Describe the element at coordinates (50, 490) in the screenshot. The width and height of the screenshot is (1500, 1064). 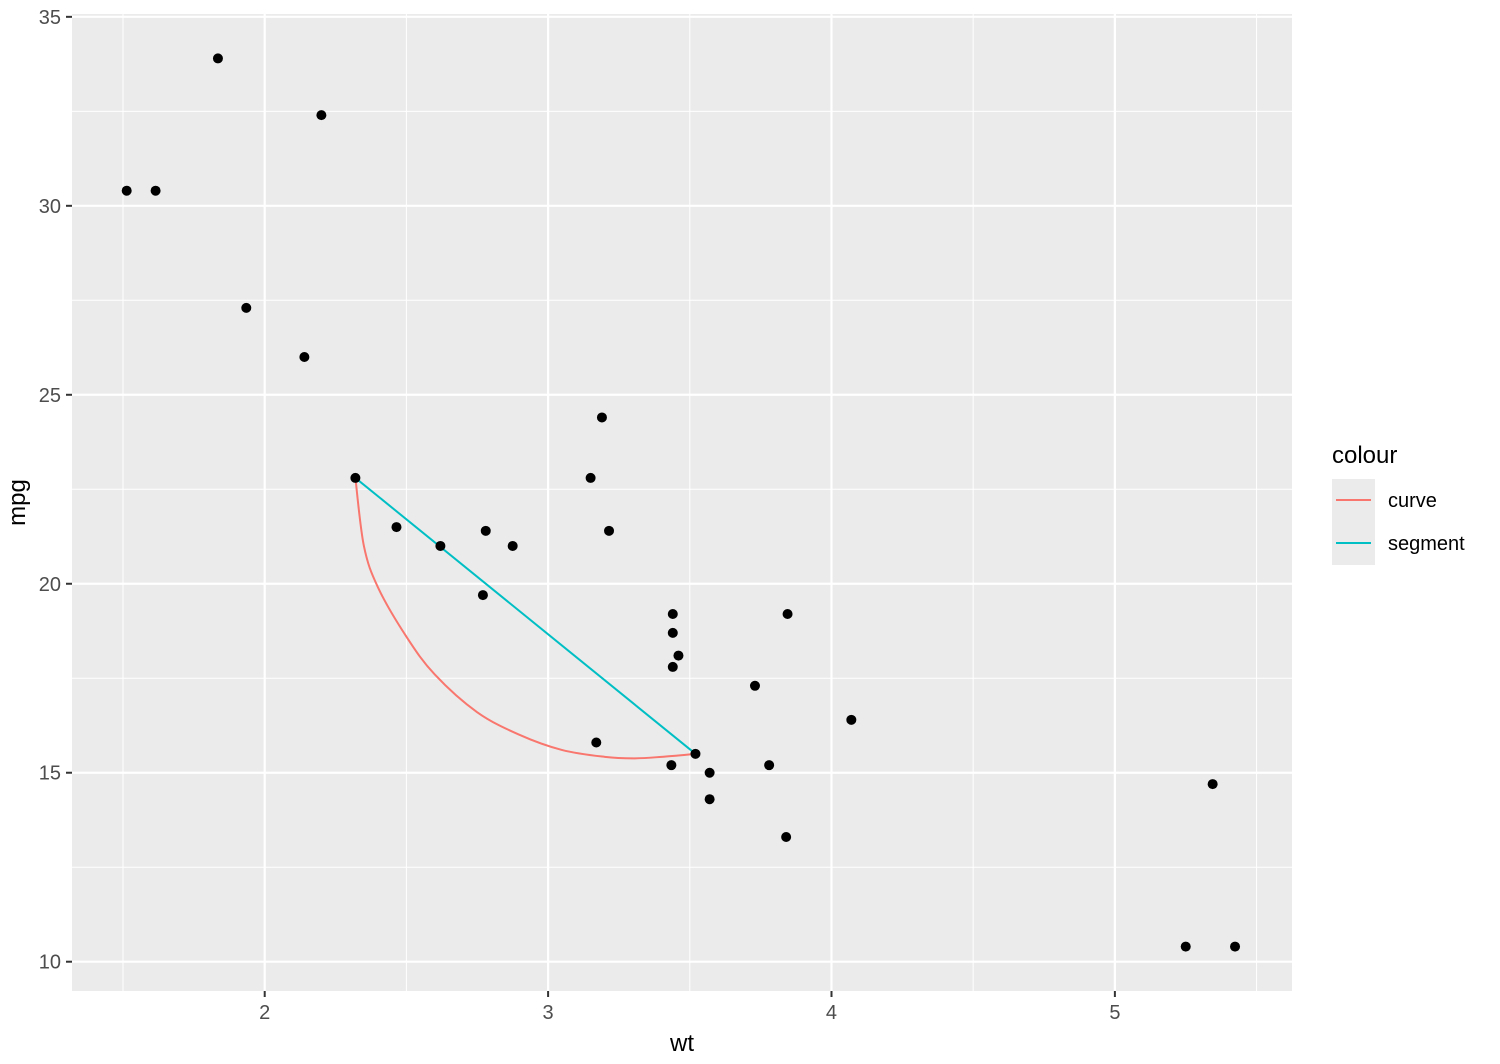
I see `y-axis-tick-labels: 10 15 20 25 30 35` at that location.